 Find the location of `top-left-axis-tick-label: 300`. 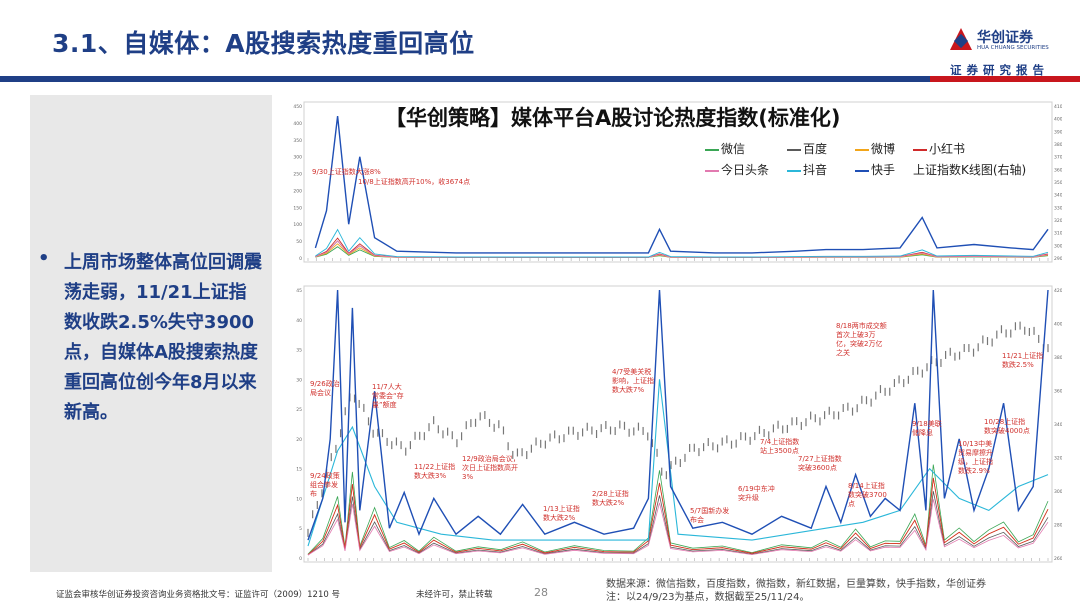

top-left-axis-tick-label: 300 is located at coordinates (297, 158).